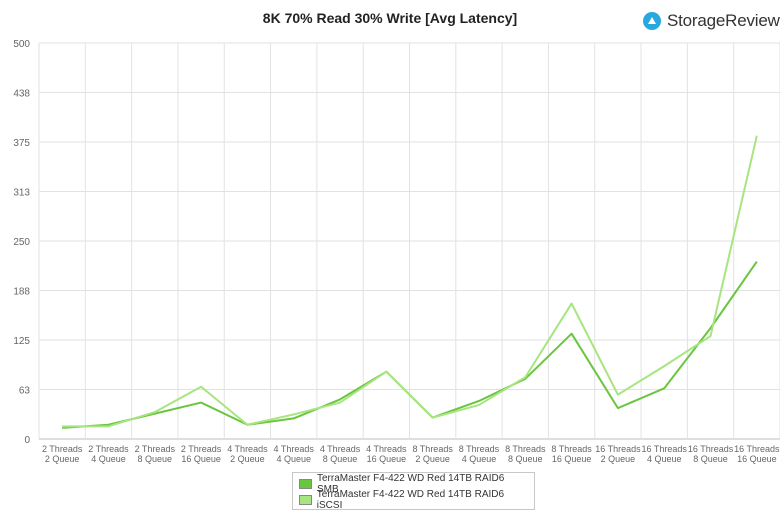 The image size is (780, 516). I want to click on legend-swatch-smb, so click(305, 484).